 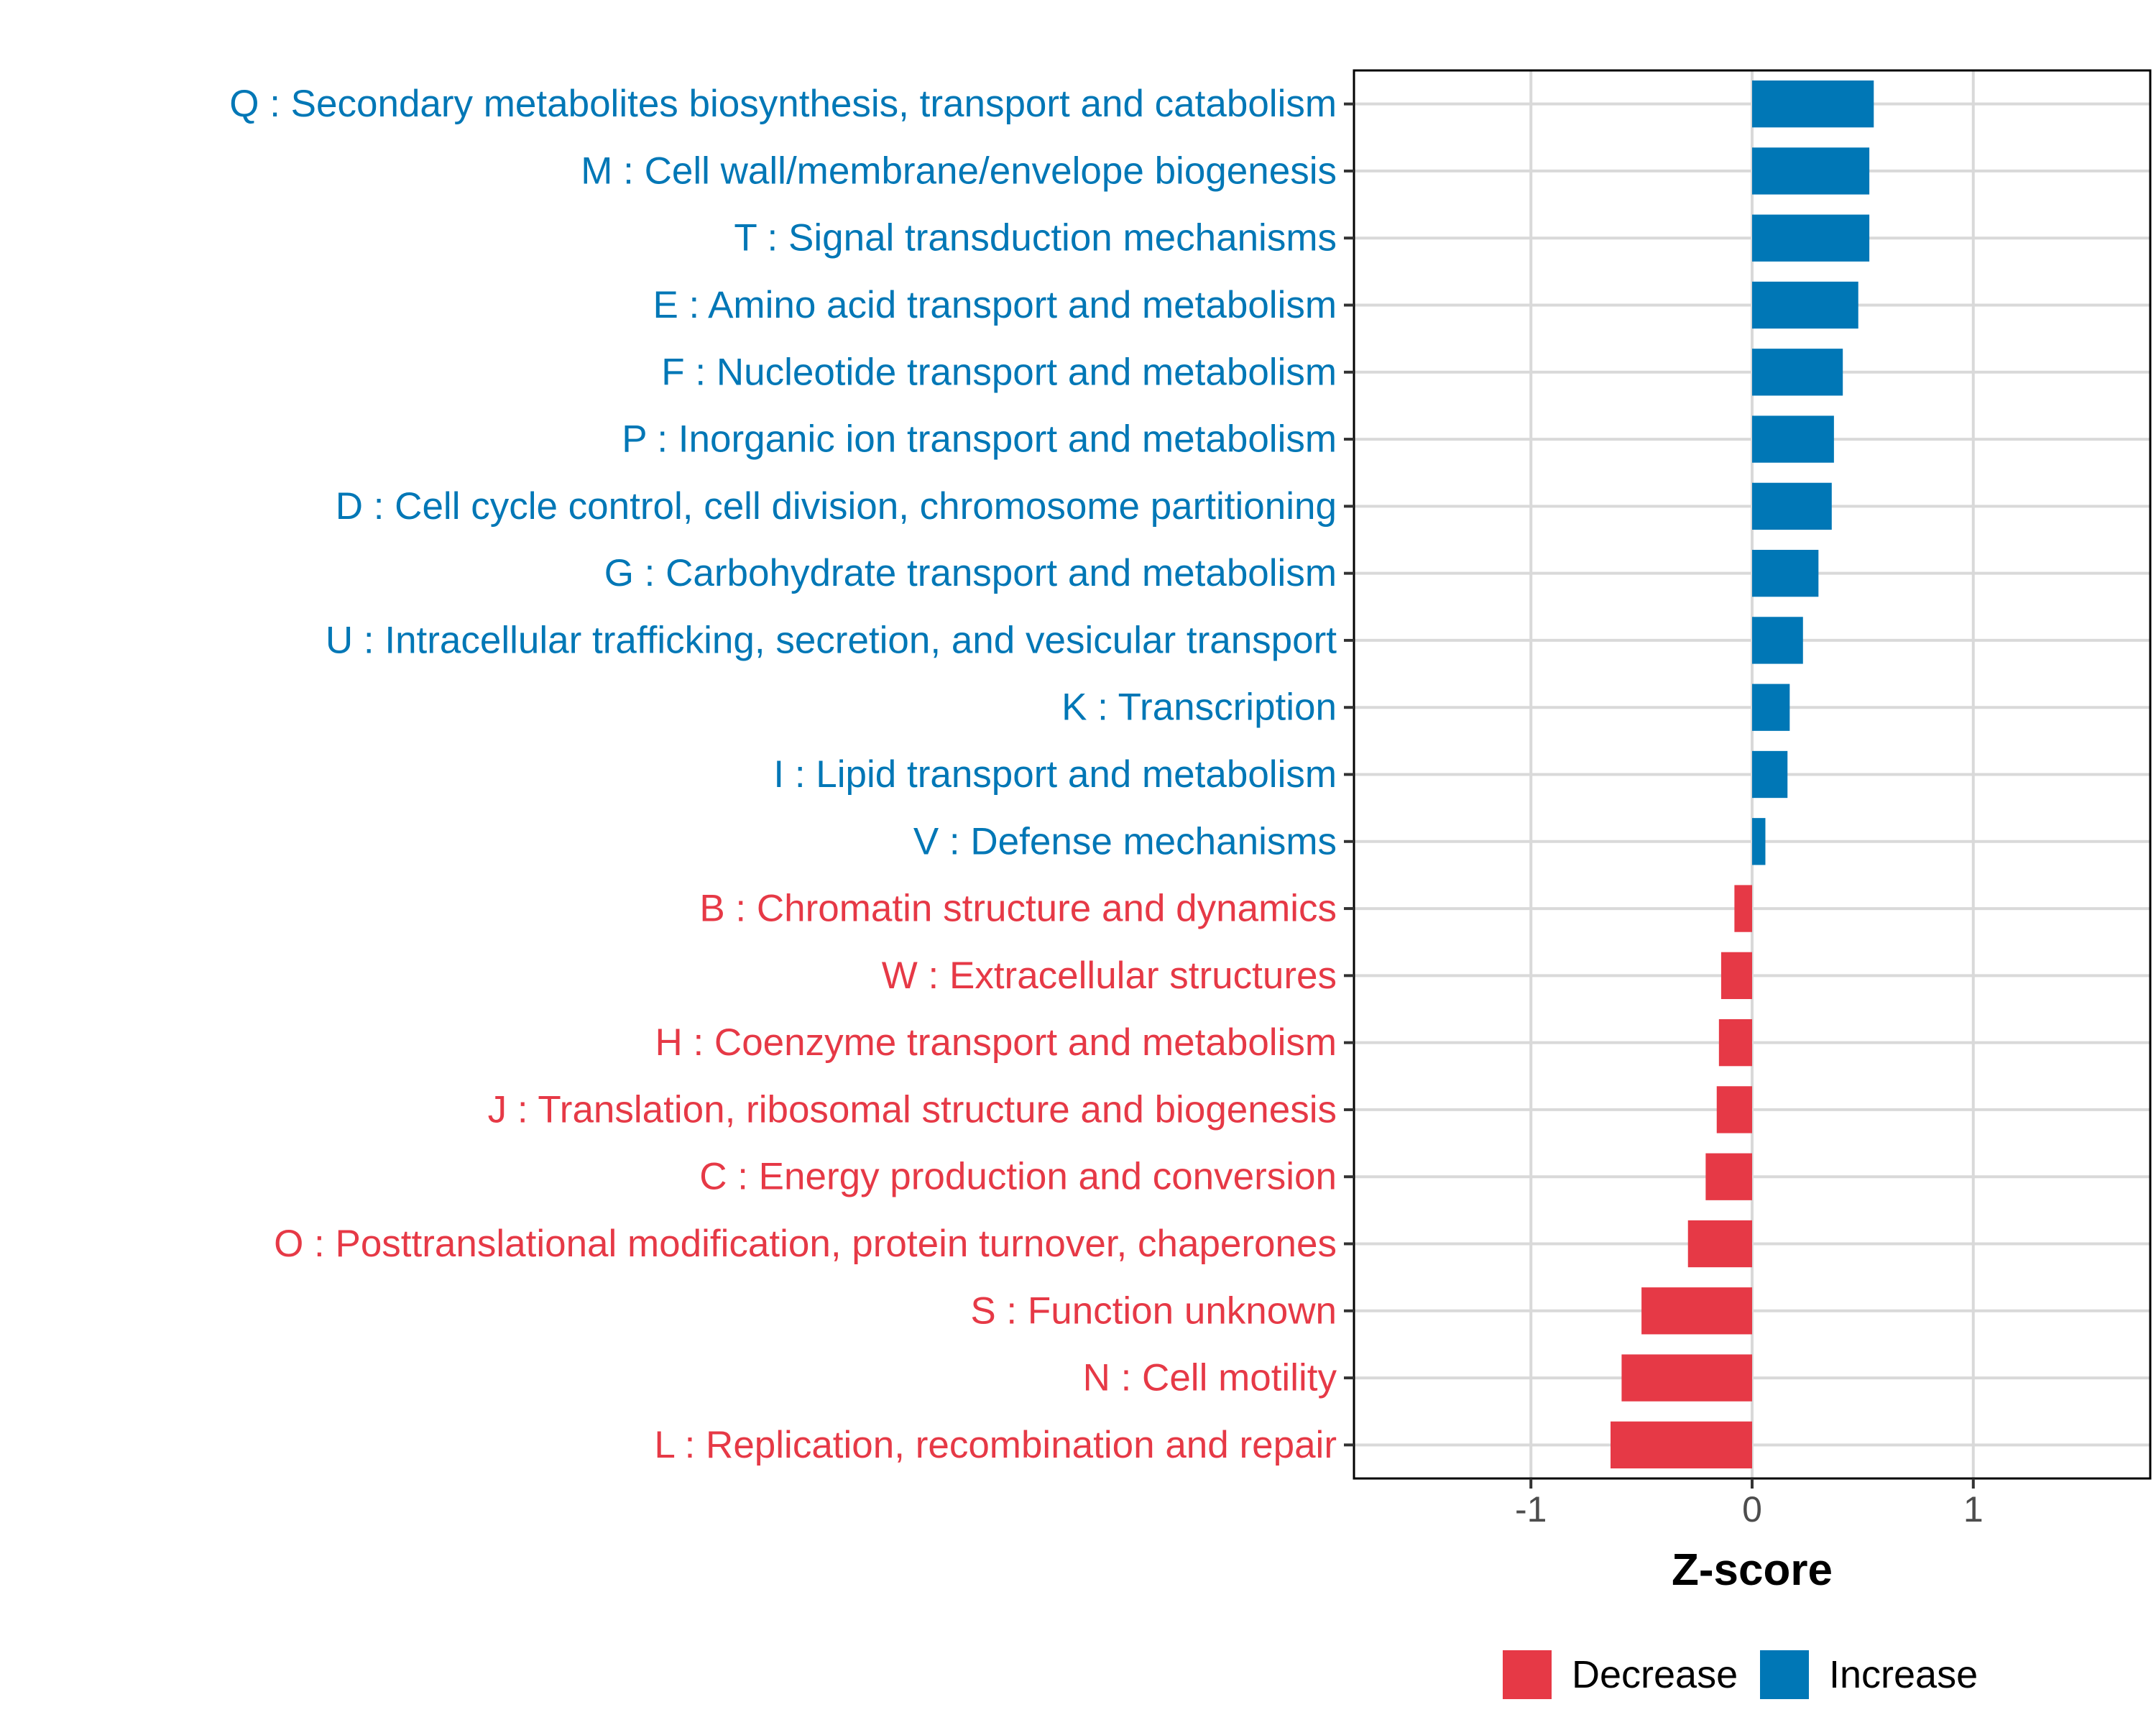 What do you see at coordinates (996, 1042) in the screenshot?
I see `category-label: H : Coenzyme transport and metabolism` at bounding box center [996, 1042].